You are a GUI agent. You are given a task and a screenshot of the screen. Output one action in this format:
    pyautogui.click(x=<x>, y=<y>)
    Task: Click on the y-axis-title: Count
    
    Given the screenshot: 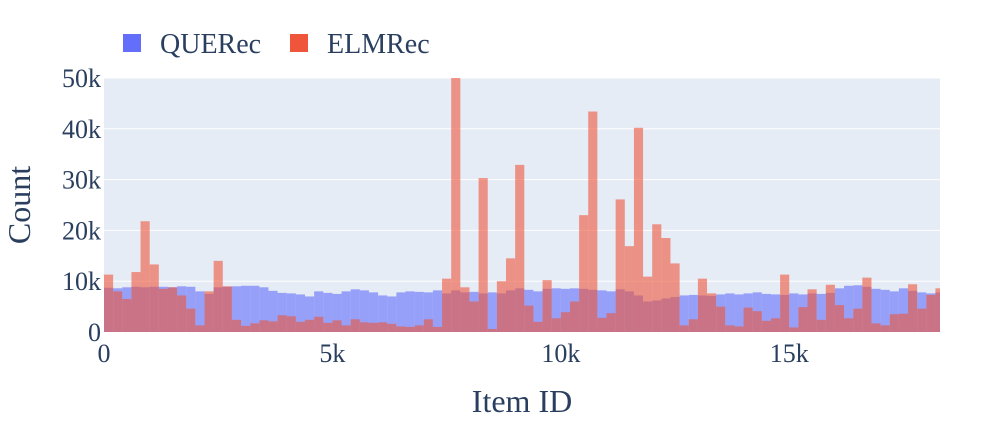 What is the action you would take?
    pyautogui.click(x=19, y=205)
    